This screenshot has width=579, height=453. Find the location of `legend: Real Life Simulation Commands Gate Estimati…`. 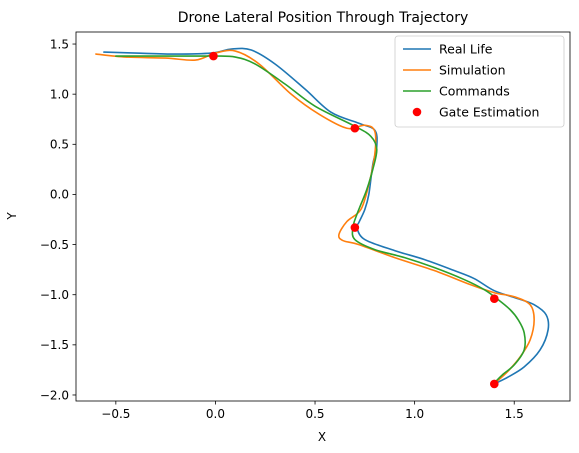

legend: Real Life Simulation Commands Gate Estimati… is located at coordinates (479, 81).